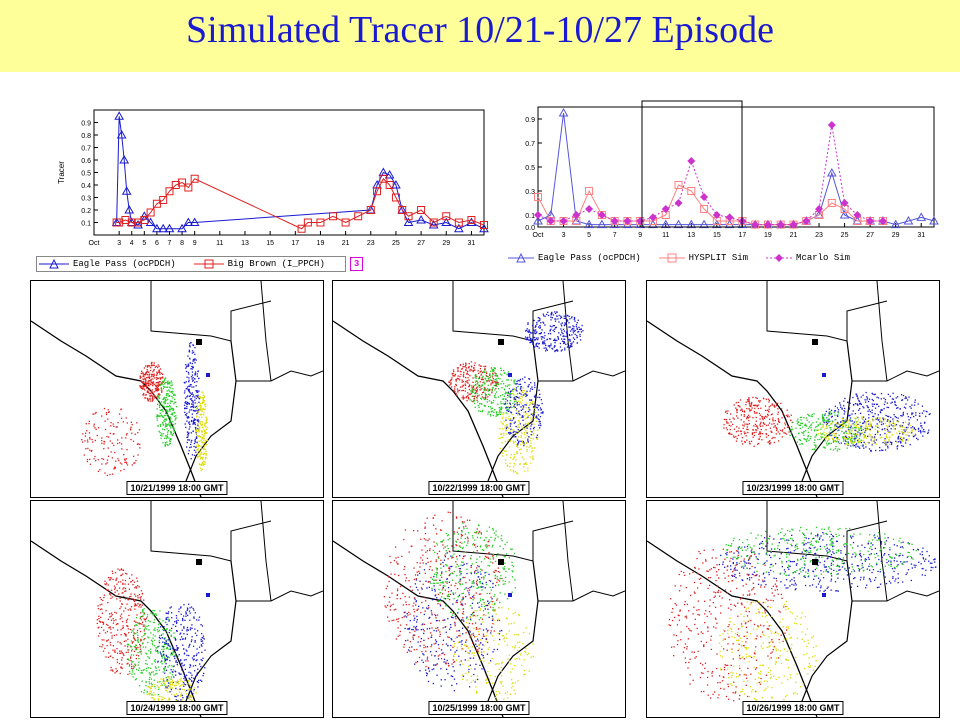  Describe the element at coordinates (211, 531) in the screenshot. I see `state-border` at that location.